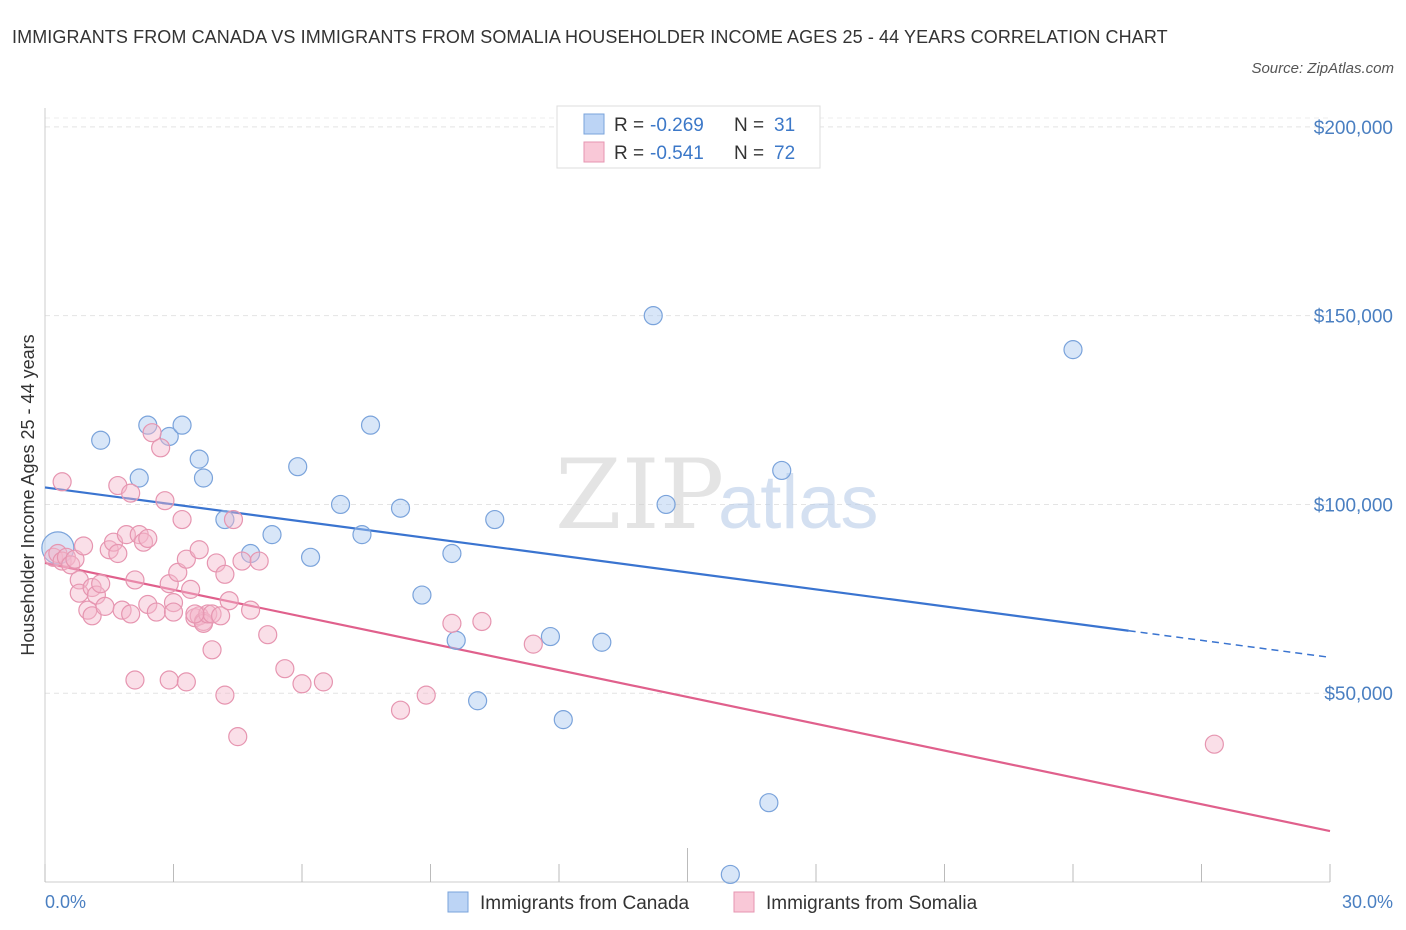  I want to click on legend-n-value-somalia: 72, so click(784, 153).